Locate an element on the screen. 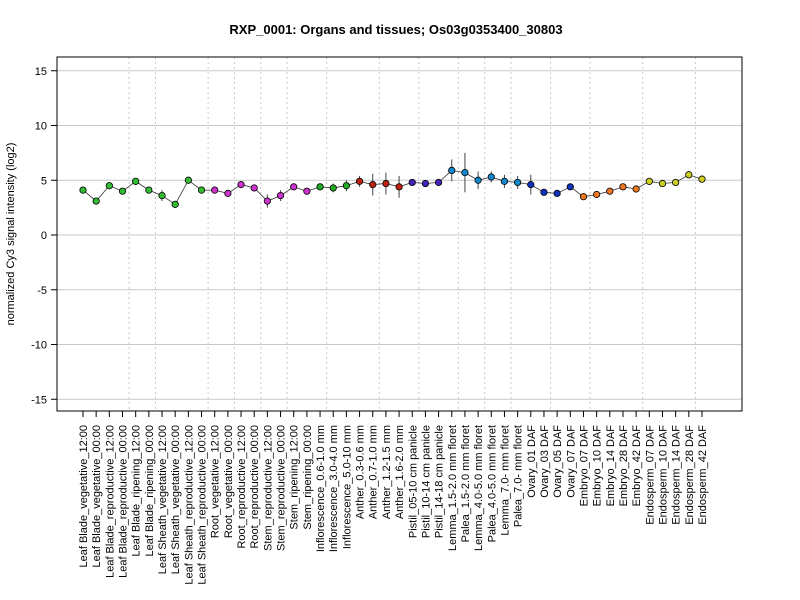 The image size is (800, 600). x-tick-label: Ovary_05 DAF is located at coordinates (558, 461).